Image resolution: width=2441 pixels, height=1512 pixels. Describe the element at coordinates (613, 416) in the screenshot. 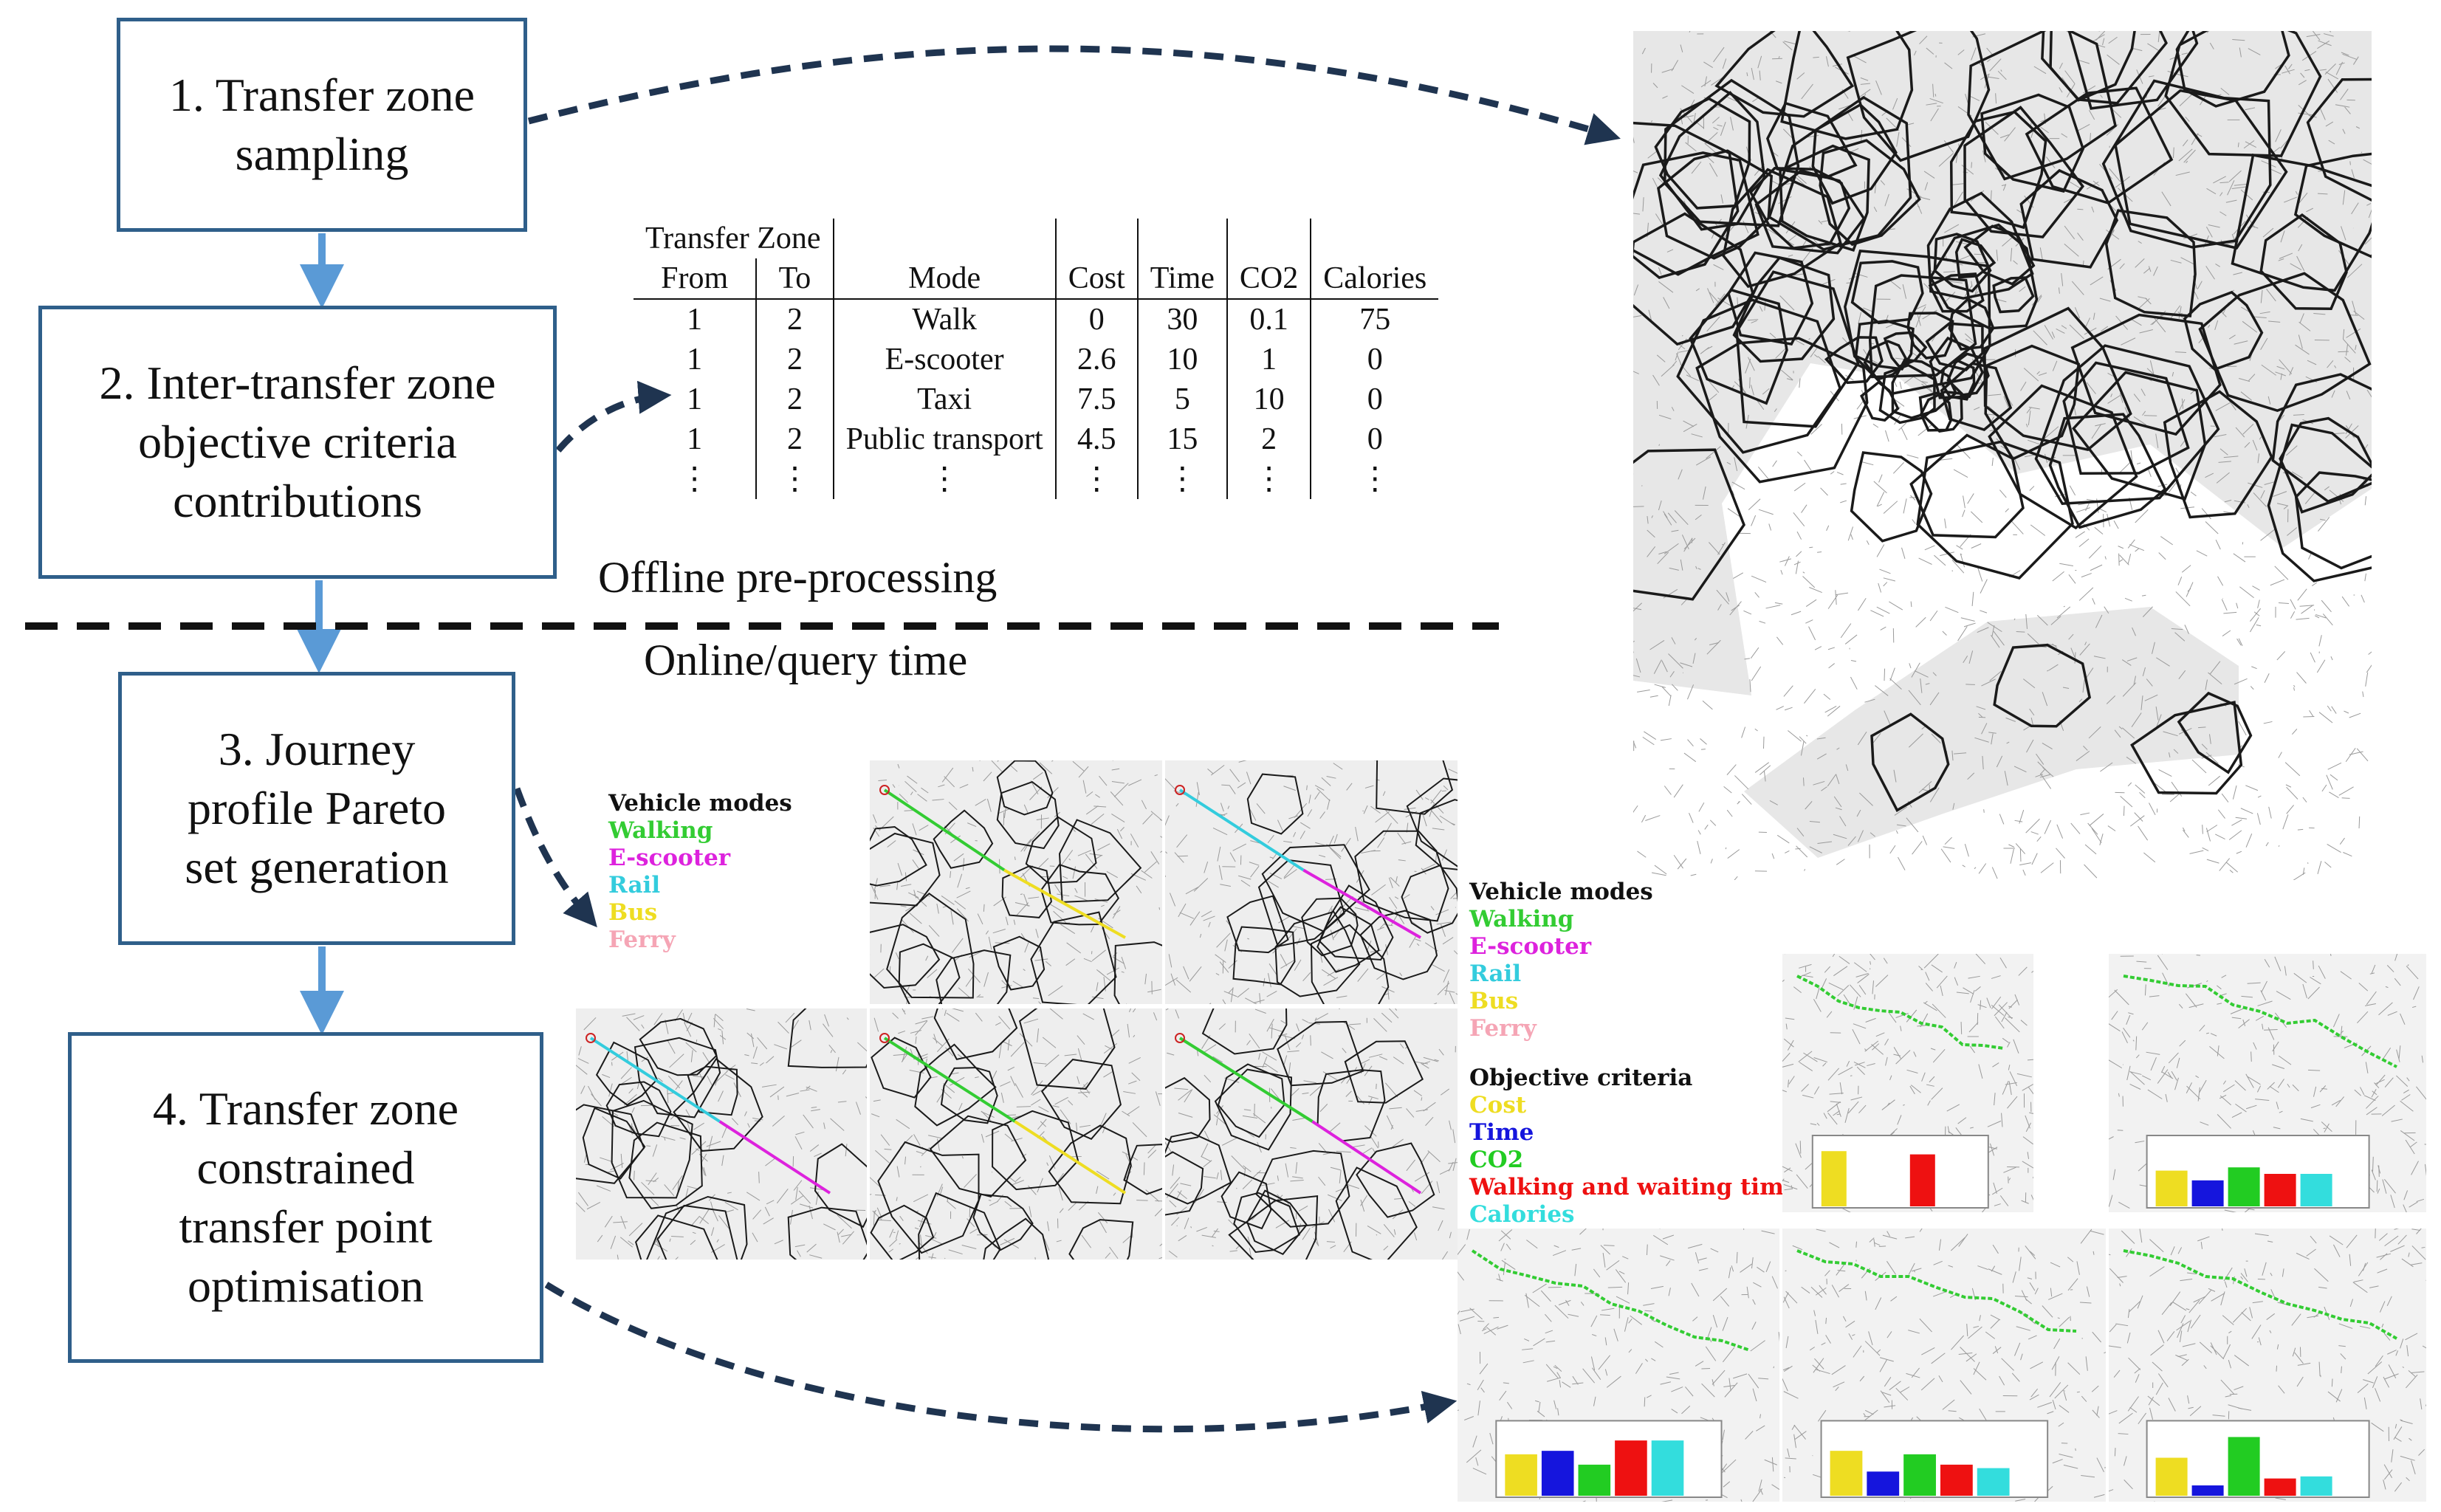

I see `arrow-step2-to-table` at that location.